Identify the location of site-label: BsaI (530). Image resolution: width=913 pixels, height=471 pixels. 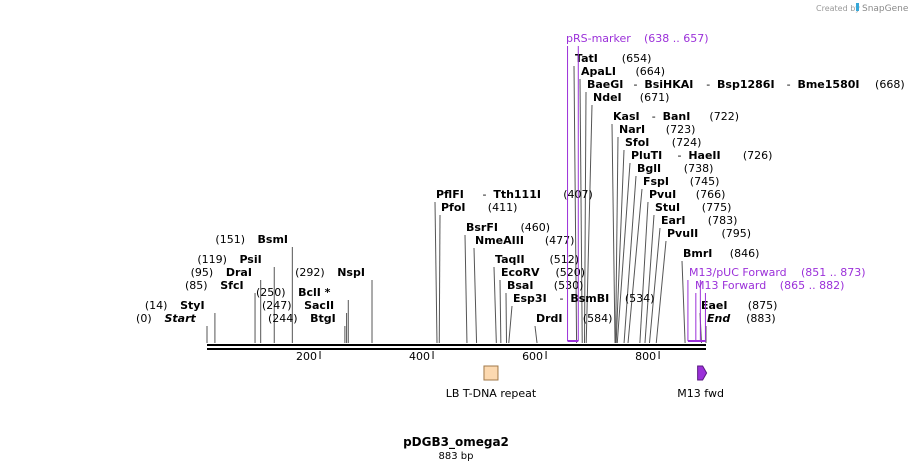
(545, 285).